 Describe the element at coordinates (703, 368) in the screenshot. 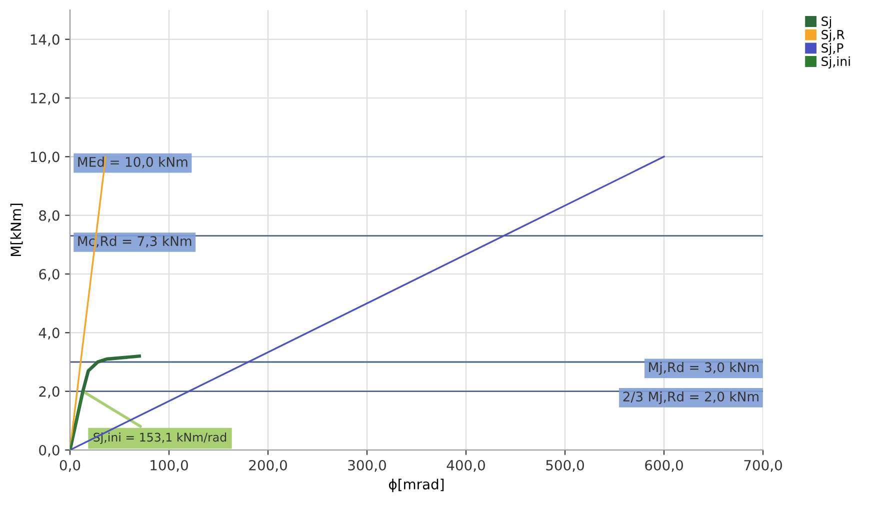

I see `ref-line-label: Mj,Rd = 3,0 kNm` at that location.